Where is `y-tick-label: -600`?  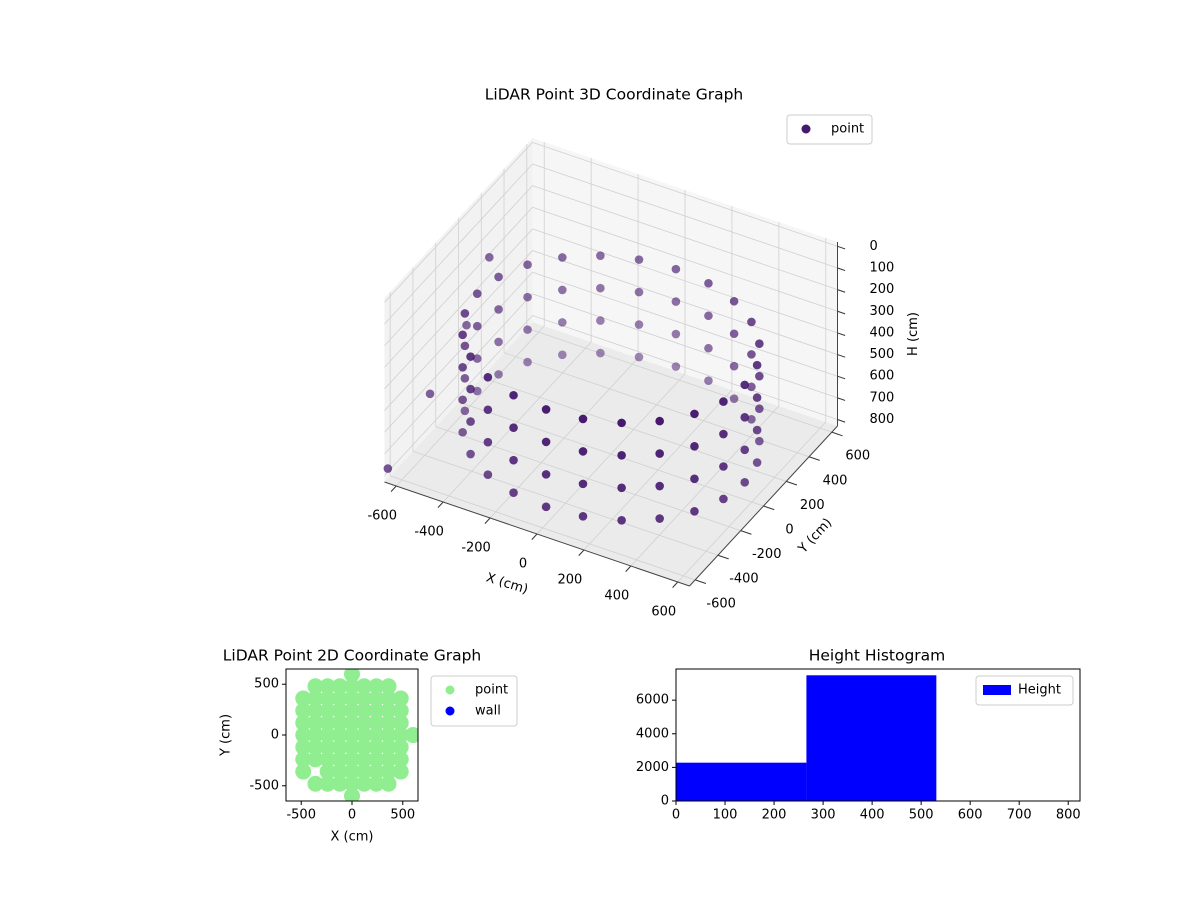 y-tick-label: -600 is located at coordinates (721, 603).